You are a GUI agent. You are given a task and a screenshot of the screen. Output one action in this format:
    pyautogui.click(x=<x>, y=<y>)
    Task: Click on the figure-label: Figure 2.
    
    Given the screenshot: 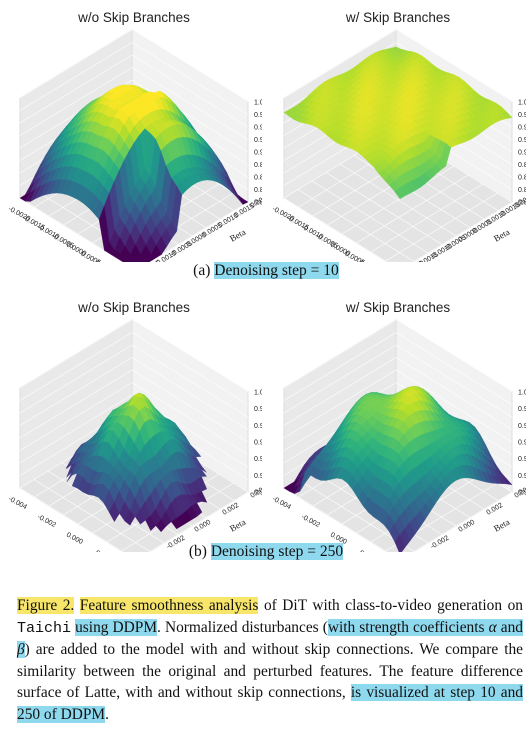 What is the action you would take?
    pyautogui.click(x=46, y=605)
    